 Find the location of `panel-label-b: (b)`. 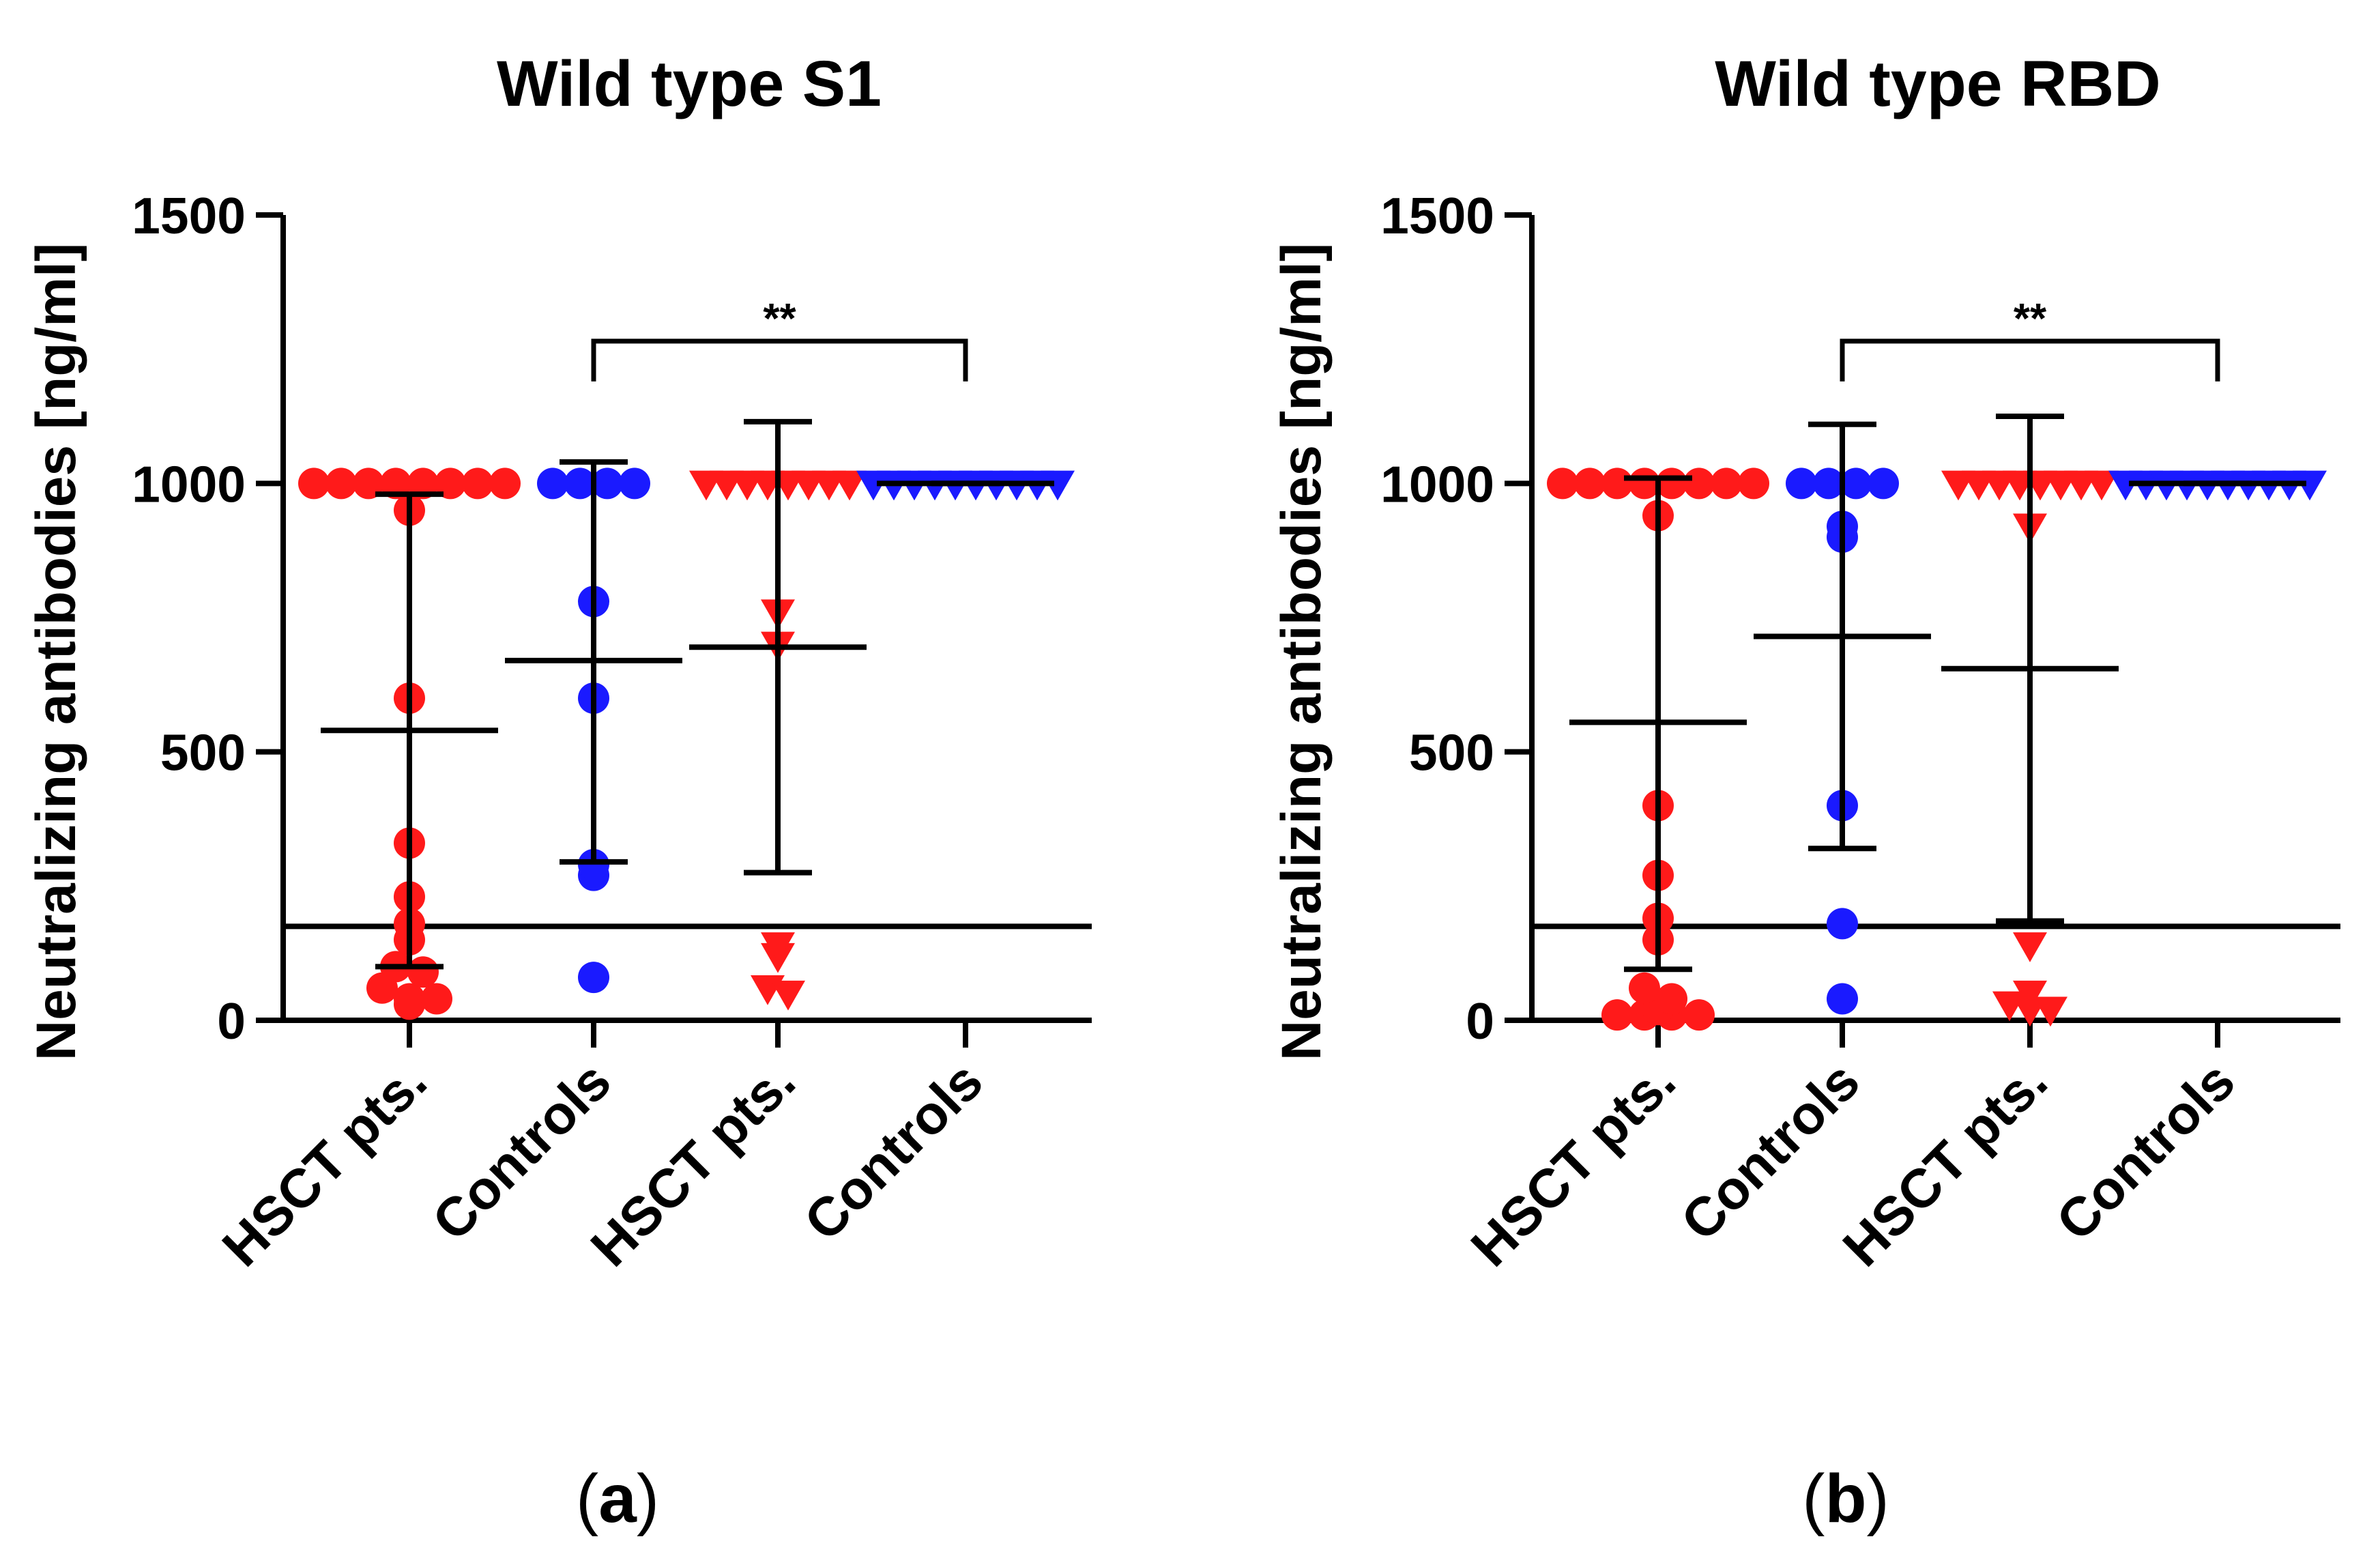

panel-label-b: (b) is located at coordinates (1845, 1499).